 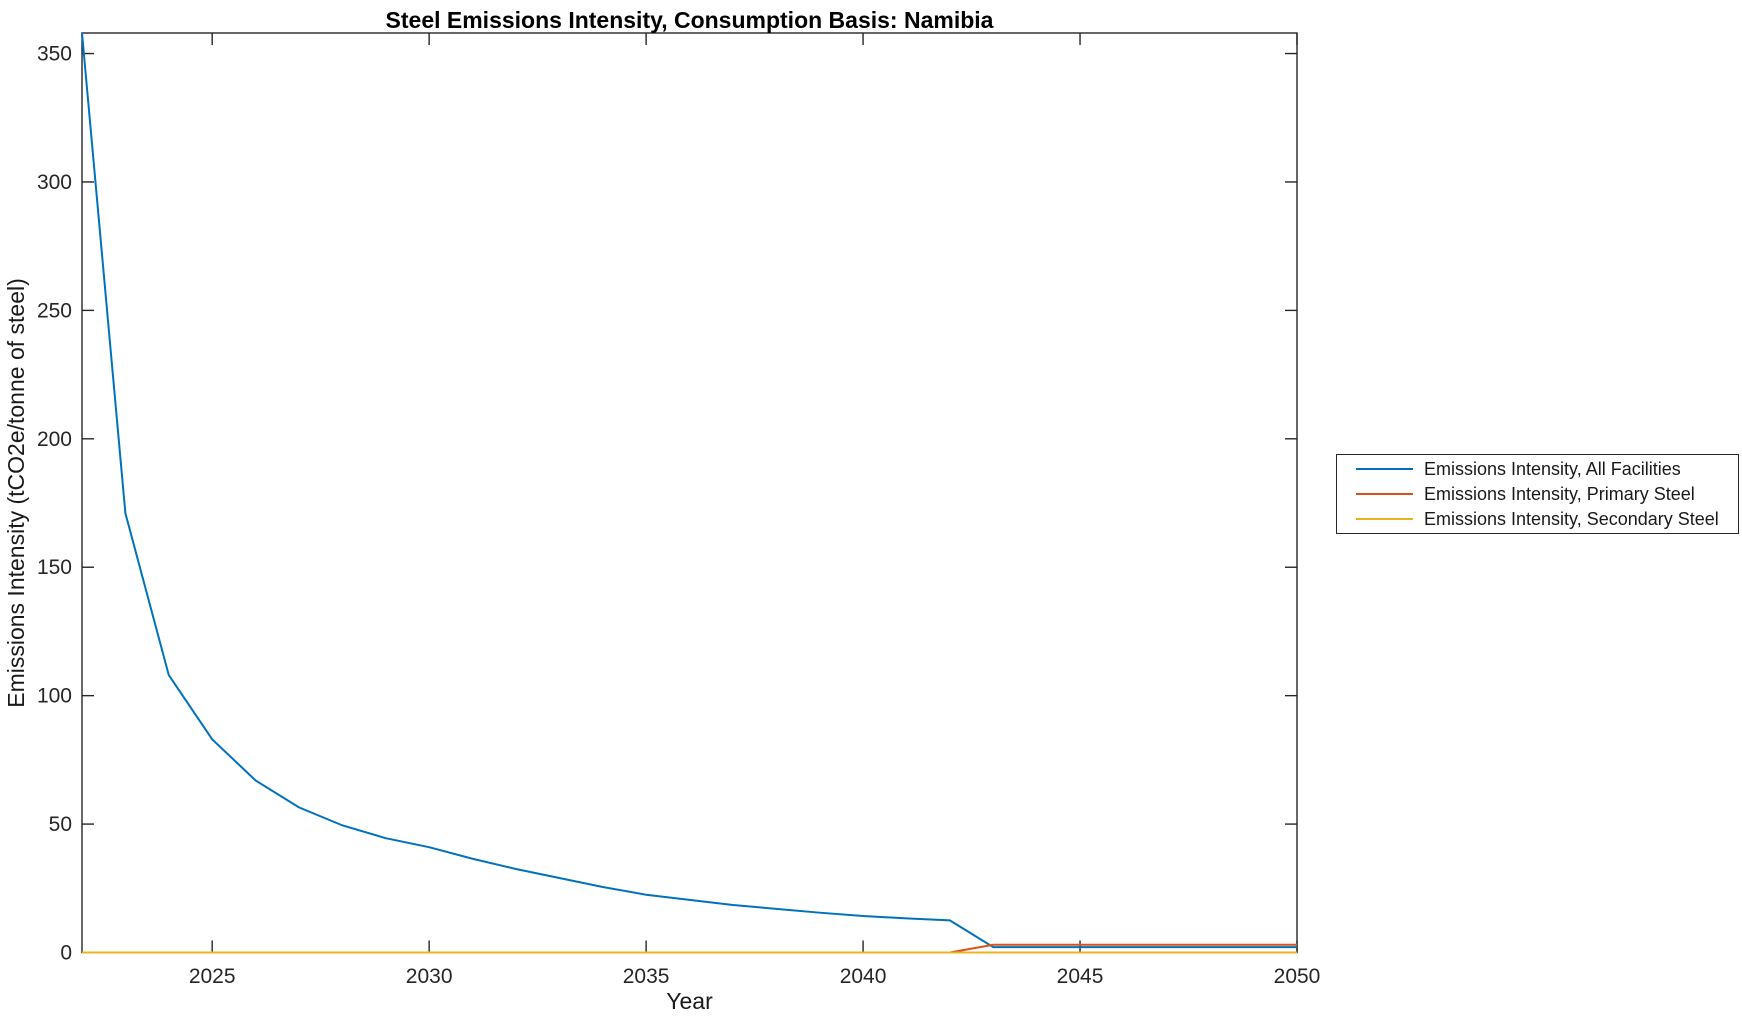 I want to click on svg-text: 50, so click(x=60, y=824).